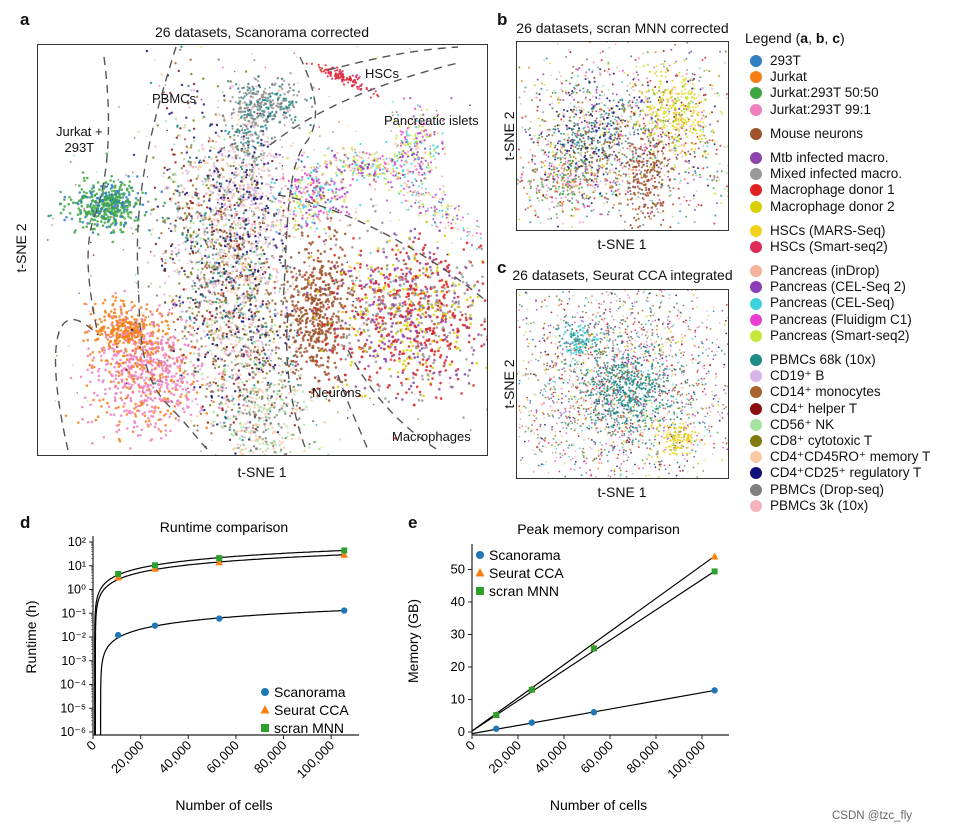 This screenshot has height=834, width=957. Describe the element at coordinates (840, 303) in the screenshot. I see `legend-item: Pancreas (CEL-Seq)` at that location.